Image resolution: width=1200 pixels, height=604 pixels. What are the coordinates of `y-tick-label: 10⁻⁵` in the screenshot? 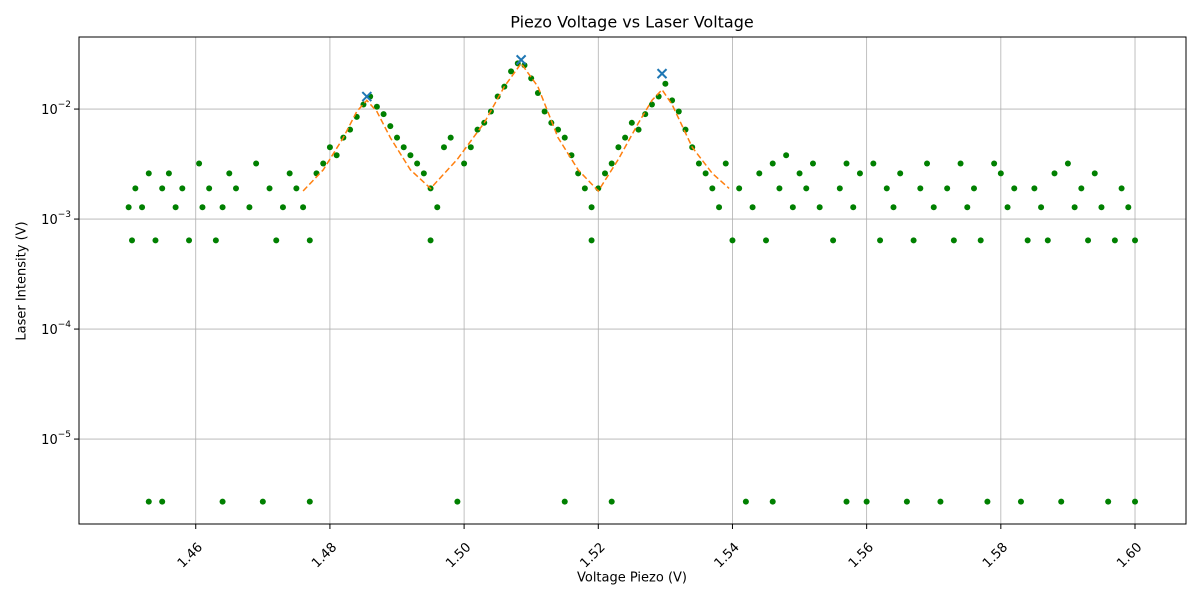 It's located at (56, 439).